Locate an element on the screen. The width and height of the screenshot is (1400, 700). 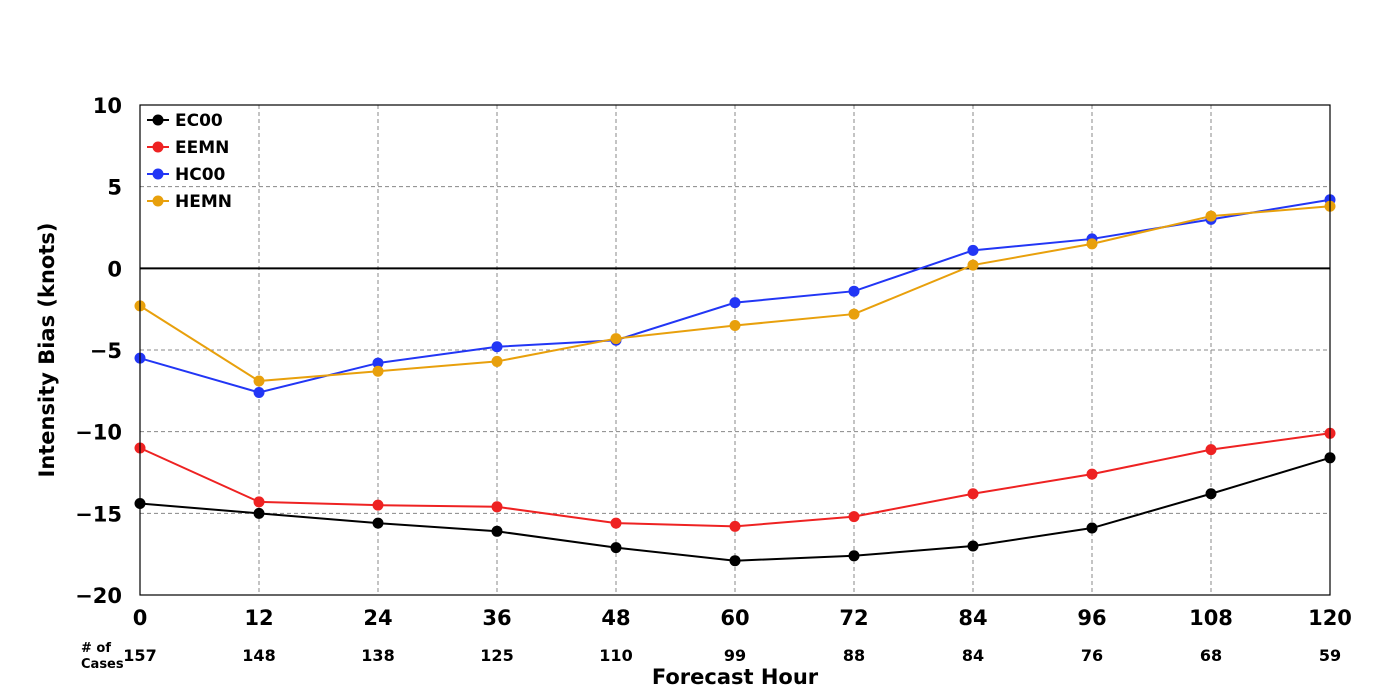
y-tick-label: −5 is located at coordinates (106, 351).